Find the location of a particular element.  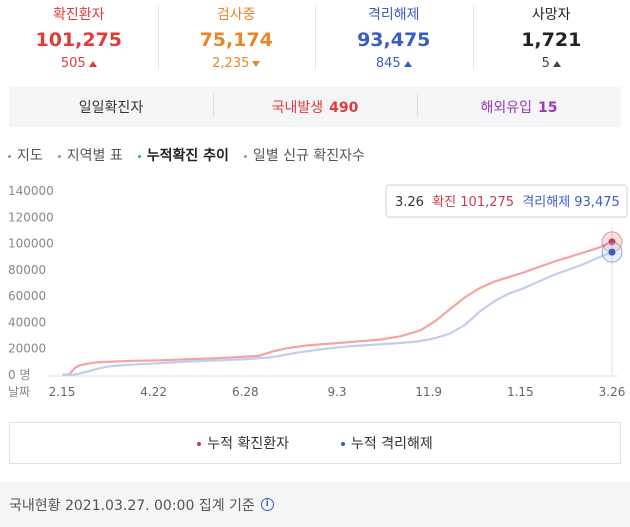

stat-label: 확진환자 is located at coordinates (78, 15).